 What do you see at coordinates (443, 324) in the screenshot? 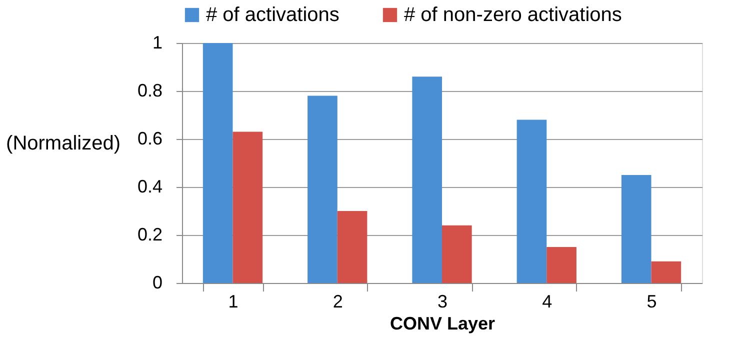
I see `x-axis-title: CONV Layer` at bounding box center [443, 324].